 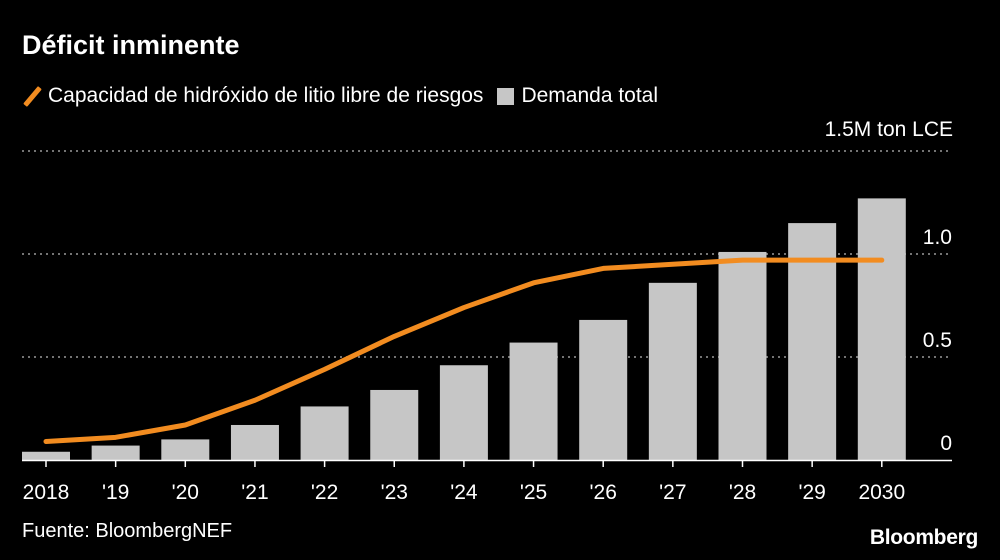 What do you see at coordinates (672, 492) in the screenshot?
I see `x-tick-label: '27` at bounding box center [672, 492].